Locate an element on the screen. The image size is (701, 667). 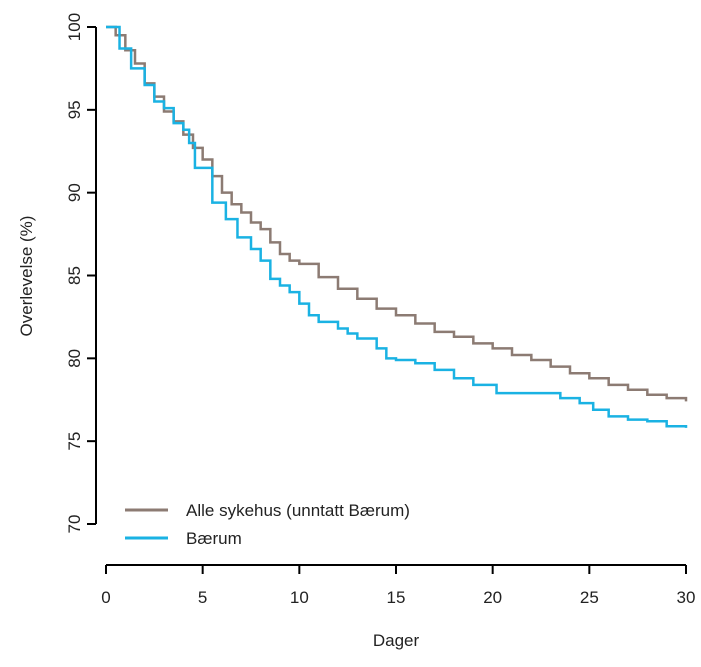
y-tick-label: 90 is located at coordinates (74, 192).